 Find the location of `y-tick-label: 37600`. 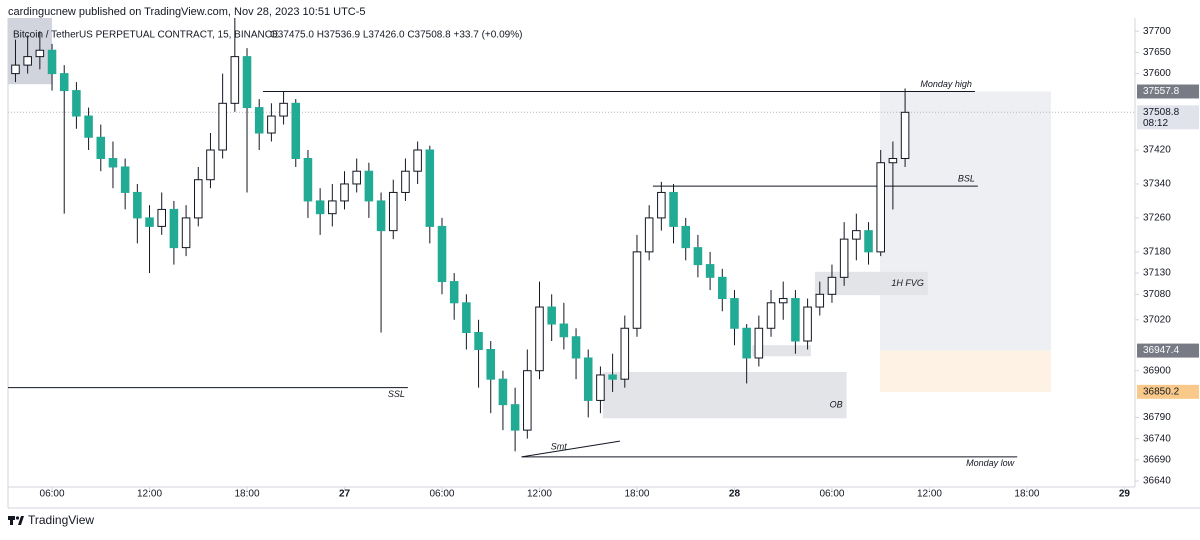

y-tick-label: 37600 is located at coordinates (1157, 73).